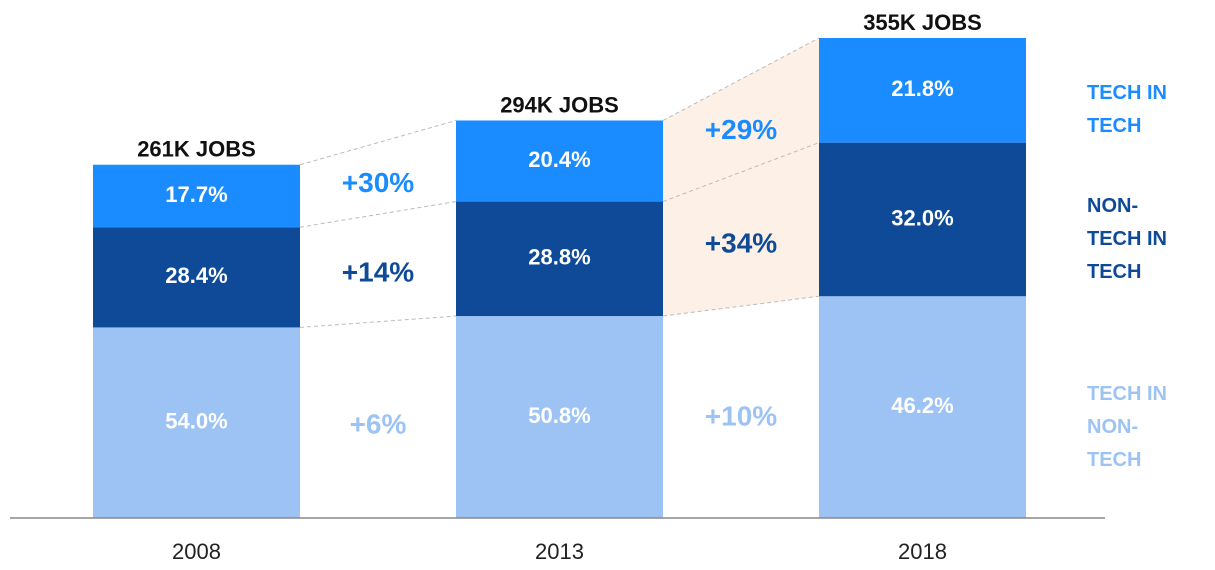  Describe the element at coordinates (741, 129) in the screenshot. I see `change-label: +29%` at that location.